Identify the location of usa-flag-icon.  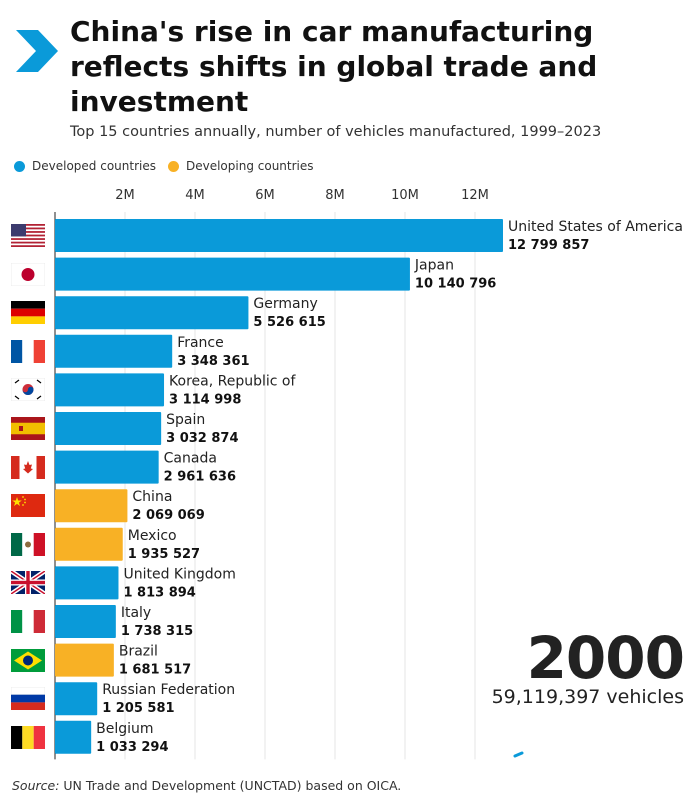
(28, 235).